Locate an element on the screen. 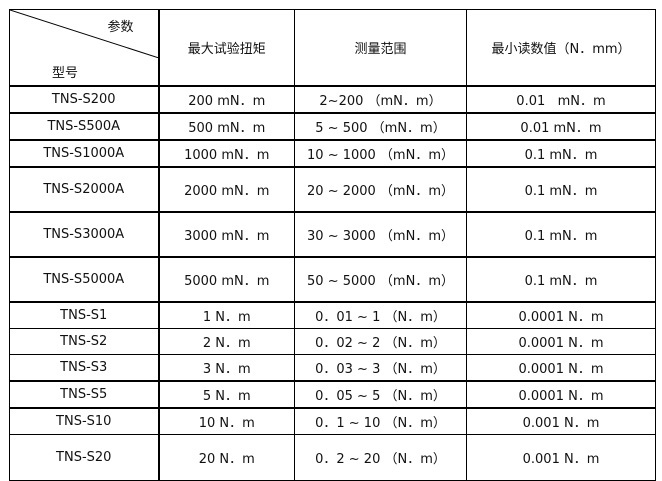  header-range: 测量范围 is located at coordinates (380, 48).